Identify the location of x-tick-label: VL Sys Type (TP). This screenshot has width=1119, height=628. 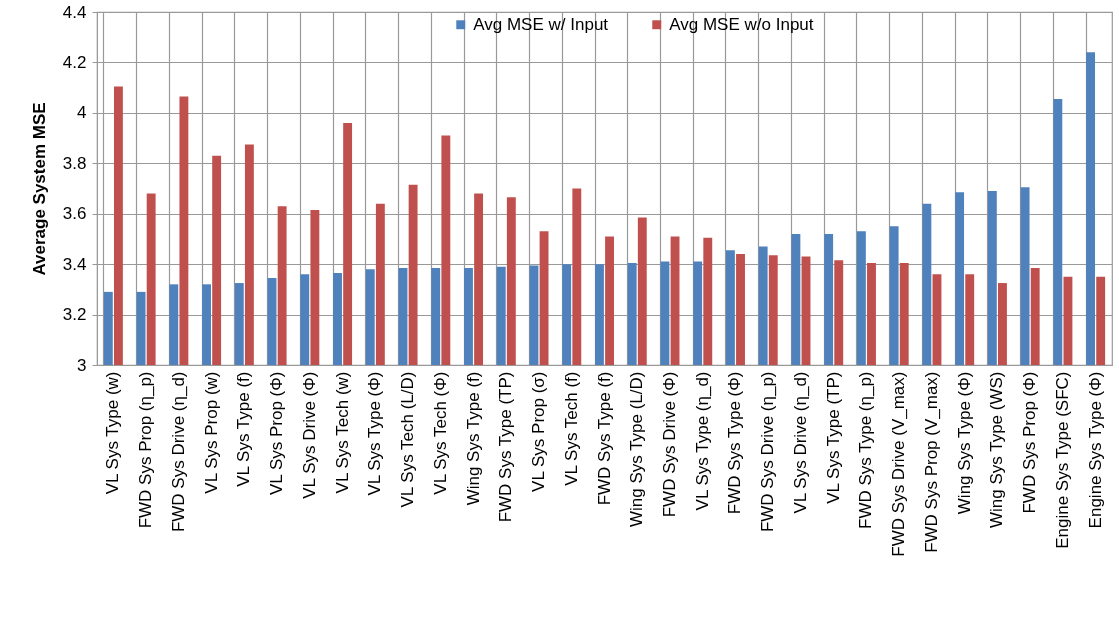
(833, 437).